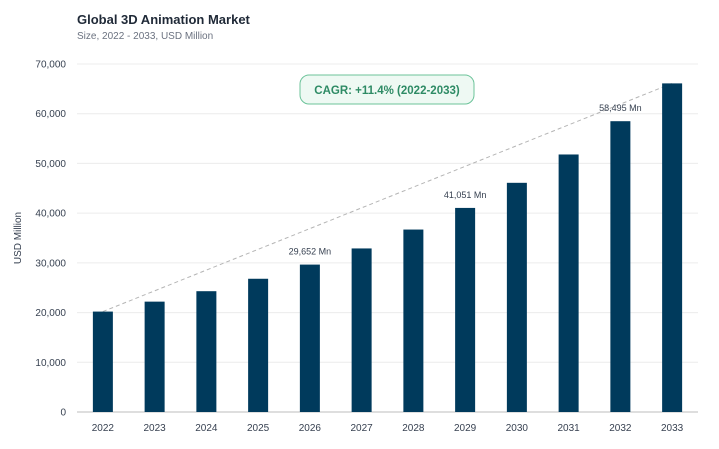  Describe the element at coordinates (50, 164) in the screenshot. I see `y-tick-label: 50,000` at that location.